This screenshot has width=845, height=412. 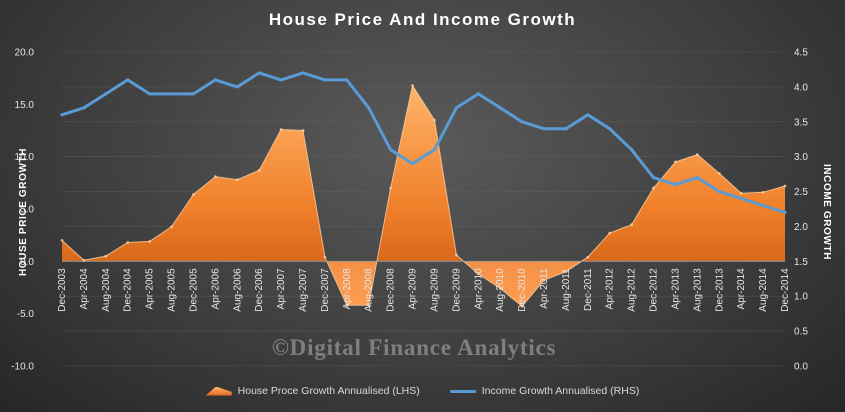 I want to click on x-tick-label: Dec-2012, so click(x=654, y=290).